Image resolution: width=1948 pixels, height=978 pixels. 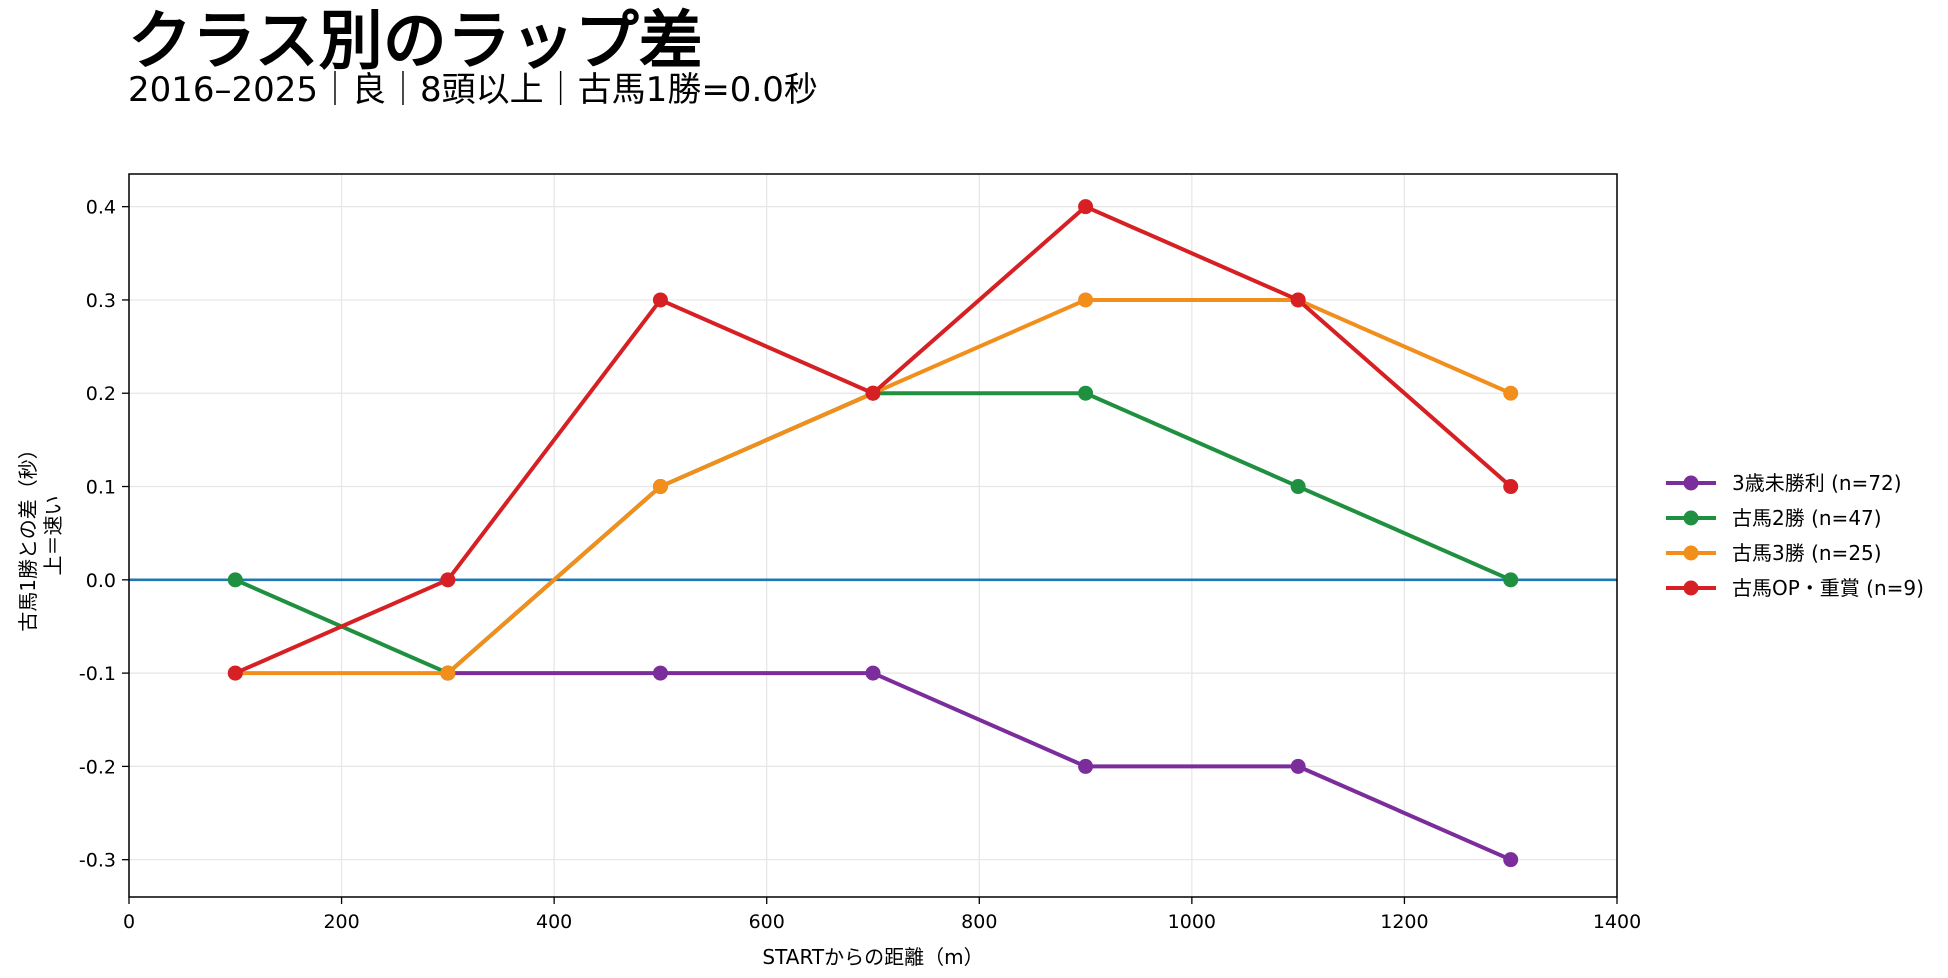 What do you see at coordinates (979, 766) in the screenshot?
I see `series-line` at bounding box center [979, 766].